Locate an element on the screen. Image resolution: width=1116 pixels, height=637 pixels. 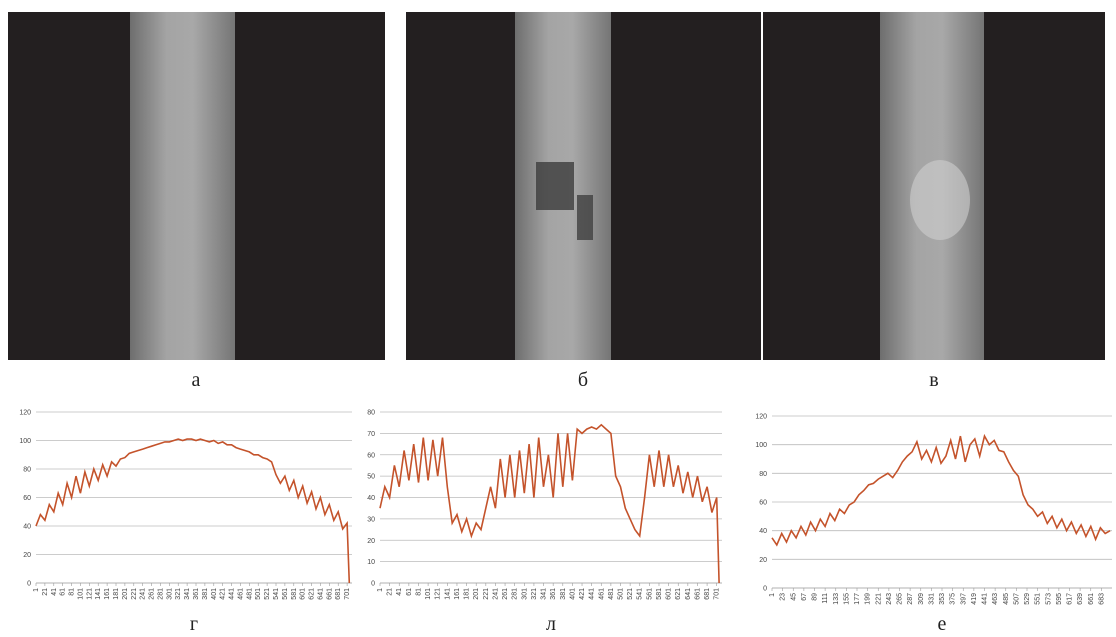
x-tick-label: 701 is located at coordinates (347, 594).